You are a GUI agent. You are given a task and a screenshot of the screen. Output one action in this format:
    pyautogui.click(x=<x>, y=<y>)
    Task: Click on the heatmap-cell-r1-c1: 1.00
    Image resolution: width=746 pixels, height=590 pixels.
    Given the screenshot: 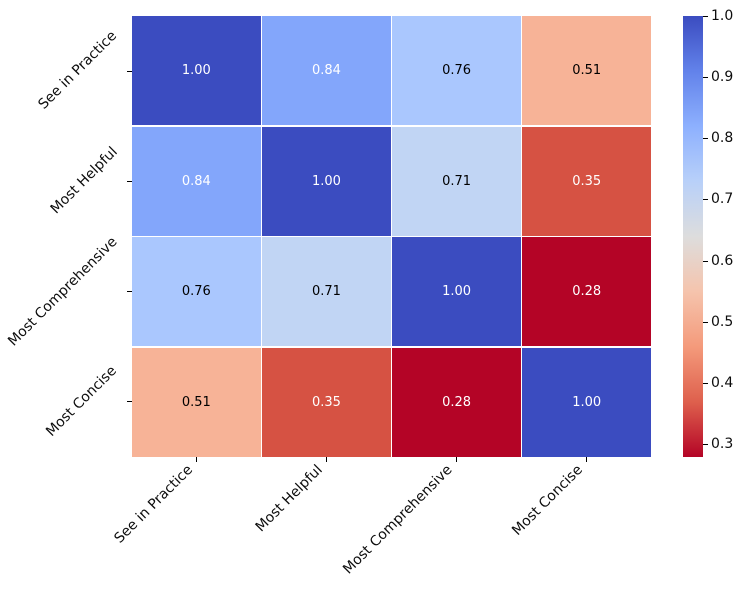 What is the action you would take?
    pyautogui.click(x=326, y=181)
    